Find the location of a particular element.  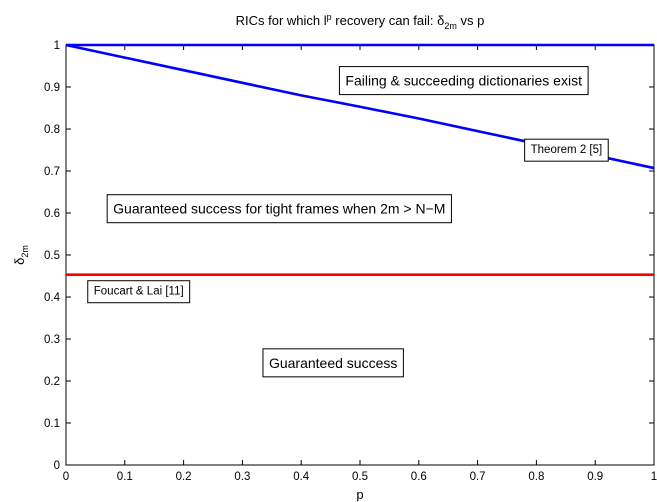

y-axis-label-main: δ is located at coordinates (19, 261).